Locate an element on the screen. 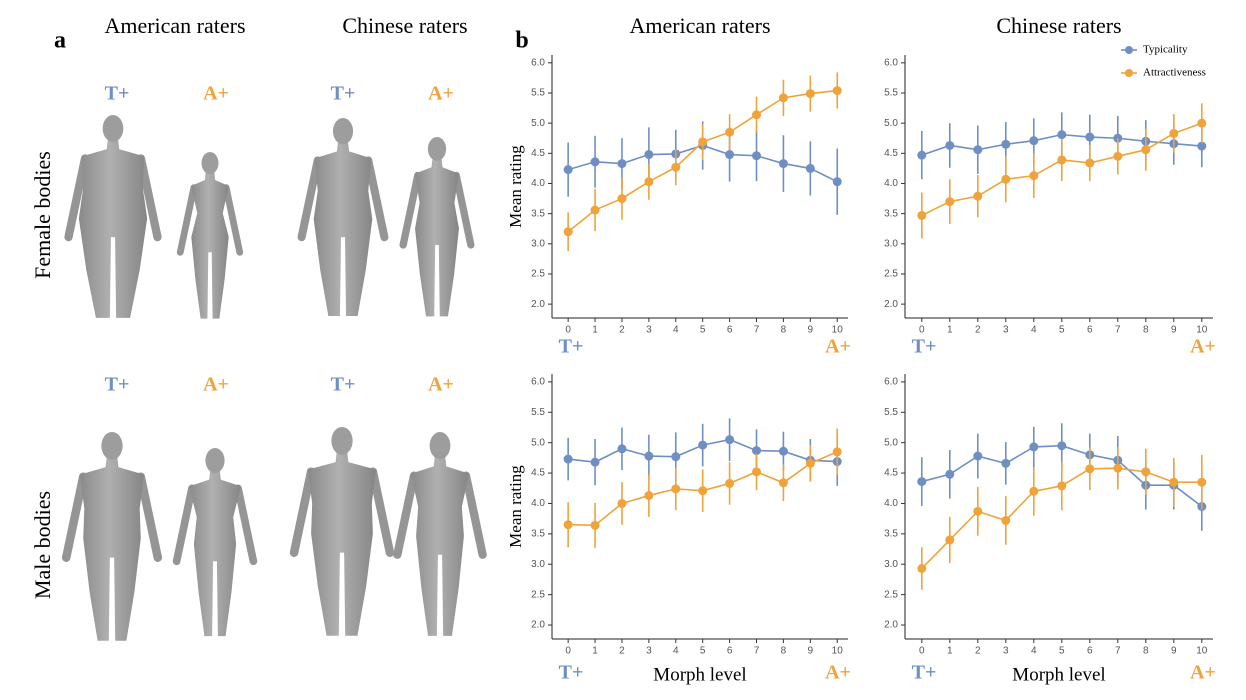  x-tick-label: 4 is located at coordinates (676, 330).